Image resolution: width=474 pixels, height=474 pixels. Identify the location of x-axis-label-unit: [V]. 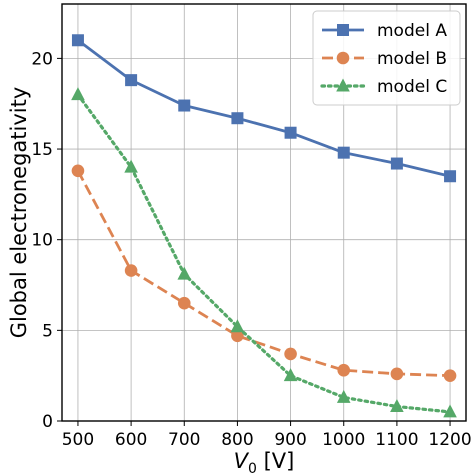
(275, 461).